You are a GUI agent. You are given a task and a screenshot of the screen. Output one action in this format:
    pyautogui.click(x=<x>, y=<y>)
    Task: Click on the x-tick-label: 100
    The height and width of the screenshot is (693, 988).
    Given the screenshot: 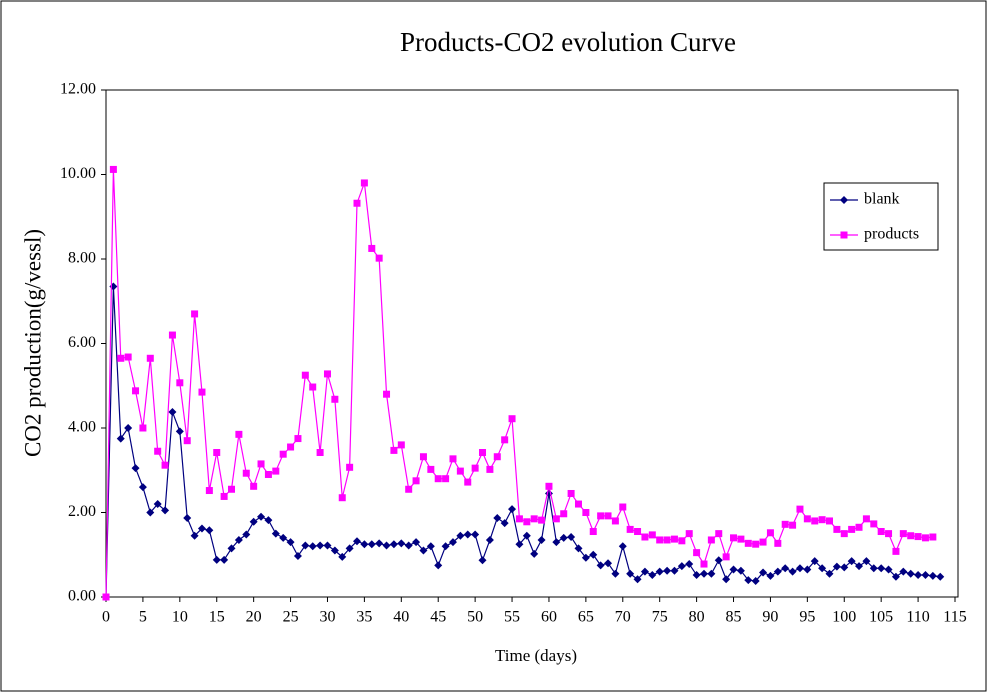 What is the action you would take?
    pyautogui.click(x=844, y=617)
    